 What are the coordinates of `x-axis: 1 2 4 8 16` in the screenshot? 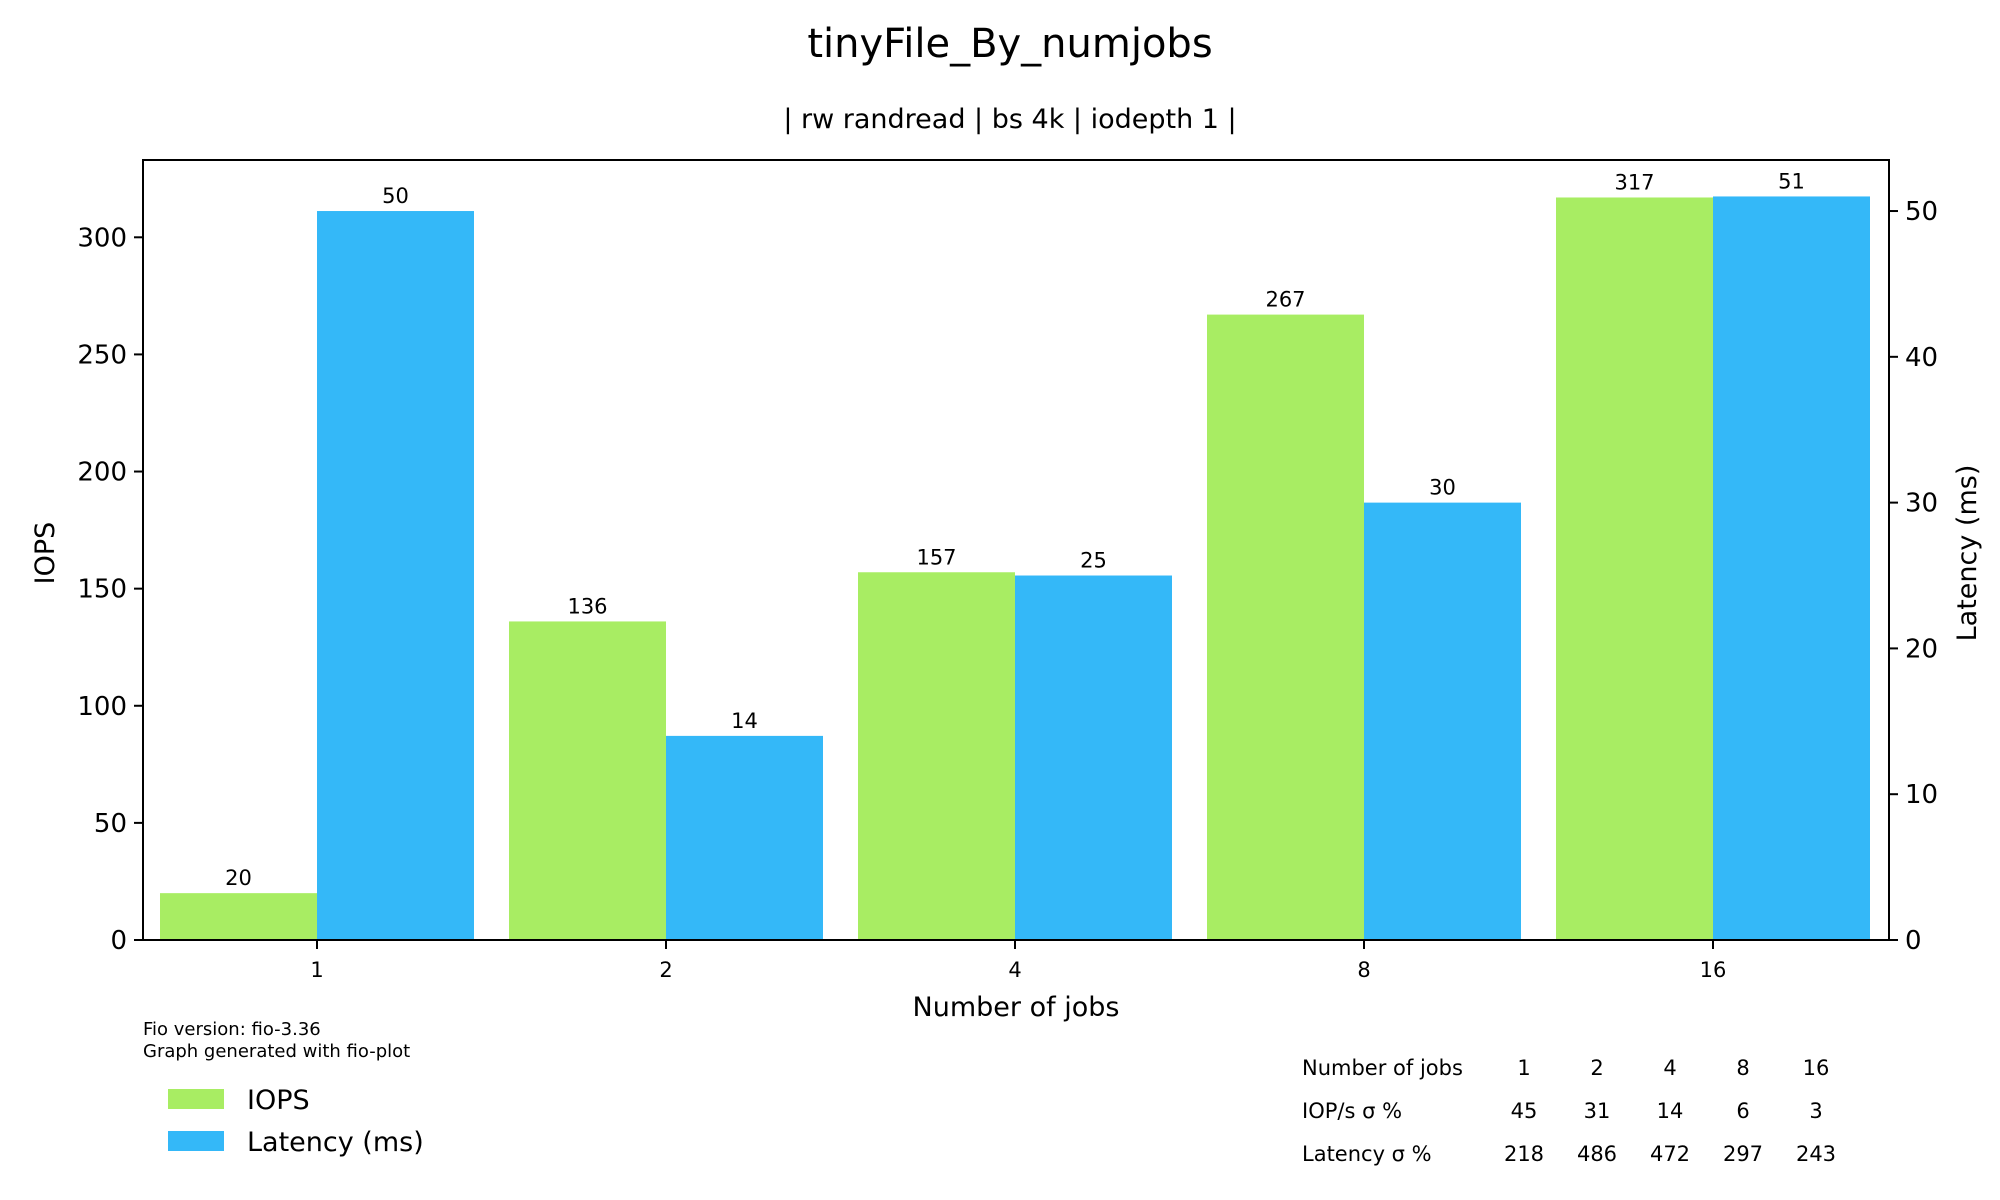 It's located at (1018, 961).